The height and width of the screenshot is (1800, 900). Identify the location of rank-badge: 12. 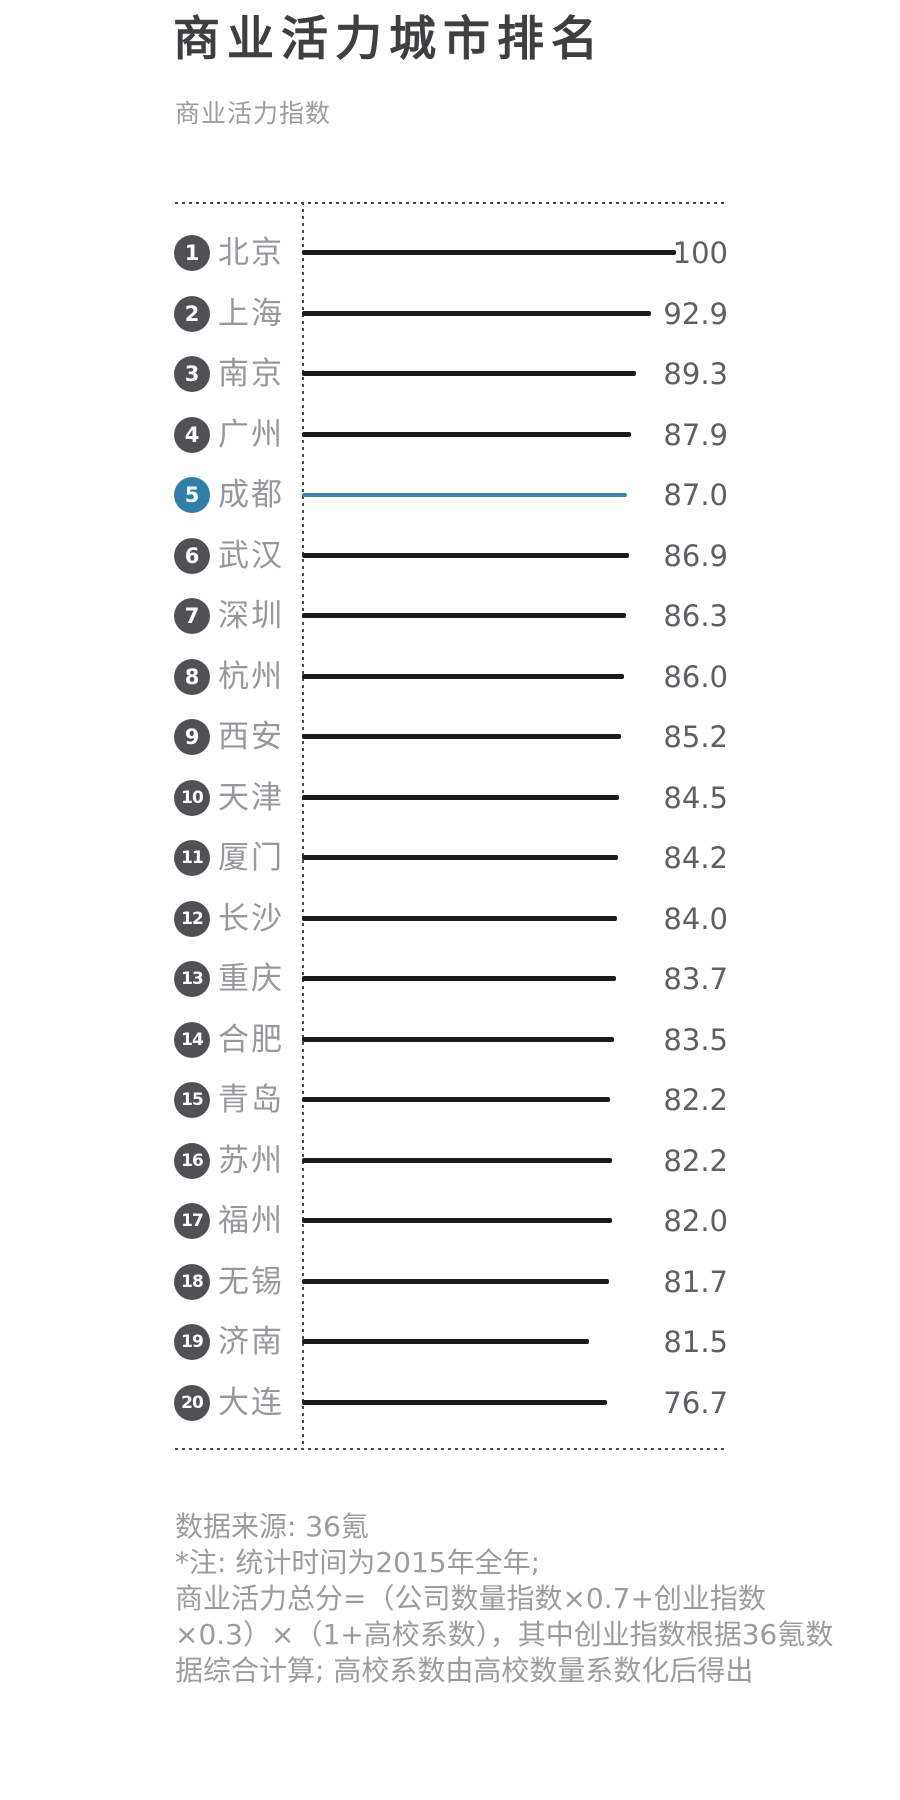
(192, 918).